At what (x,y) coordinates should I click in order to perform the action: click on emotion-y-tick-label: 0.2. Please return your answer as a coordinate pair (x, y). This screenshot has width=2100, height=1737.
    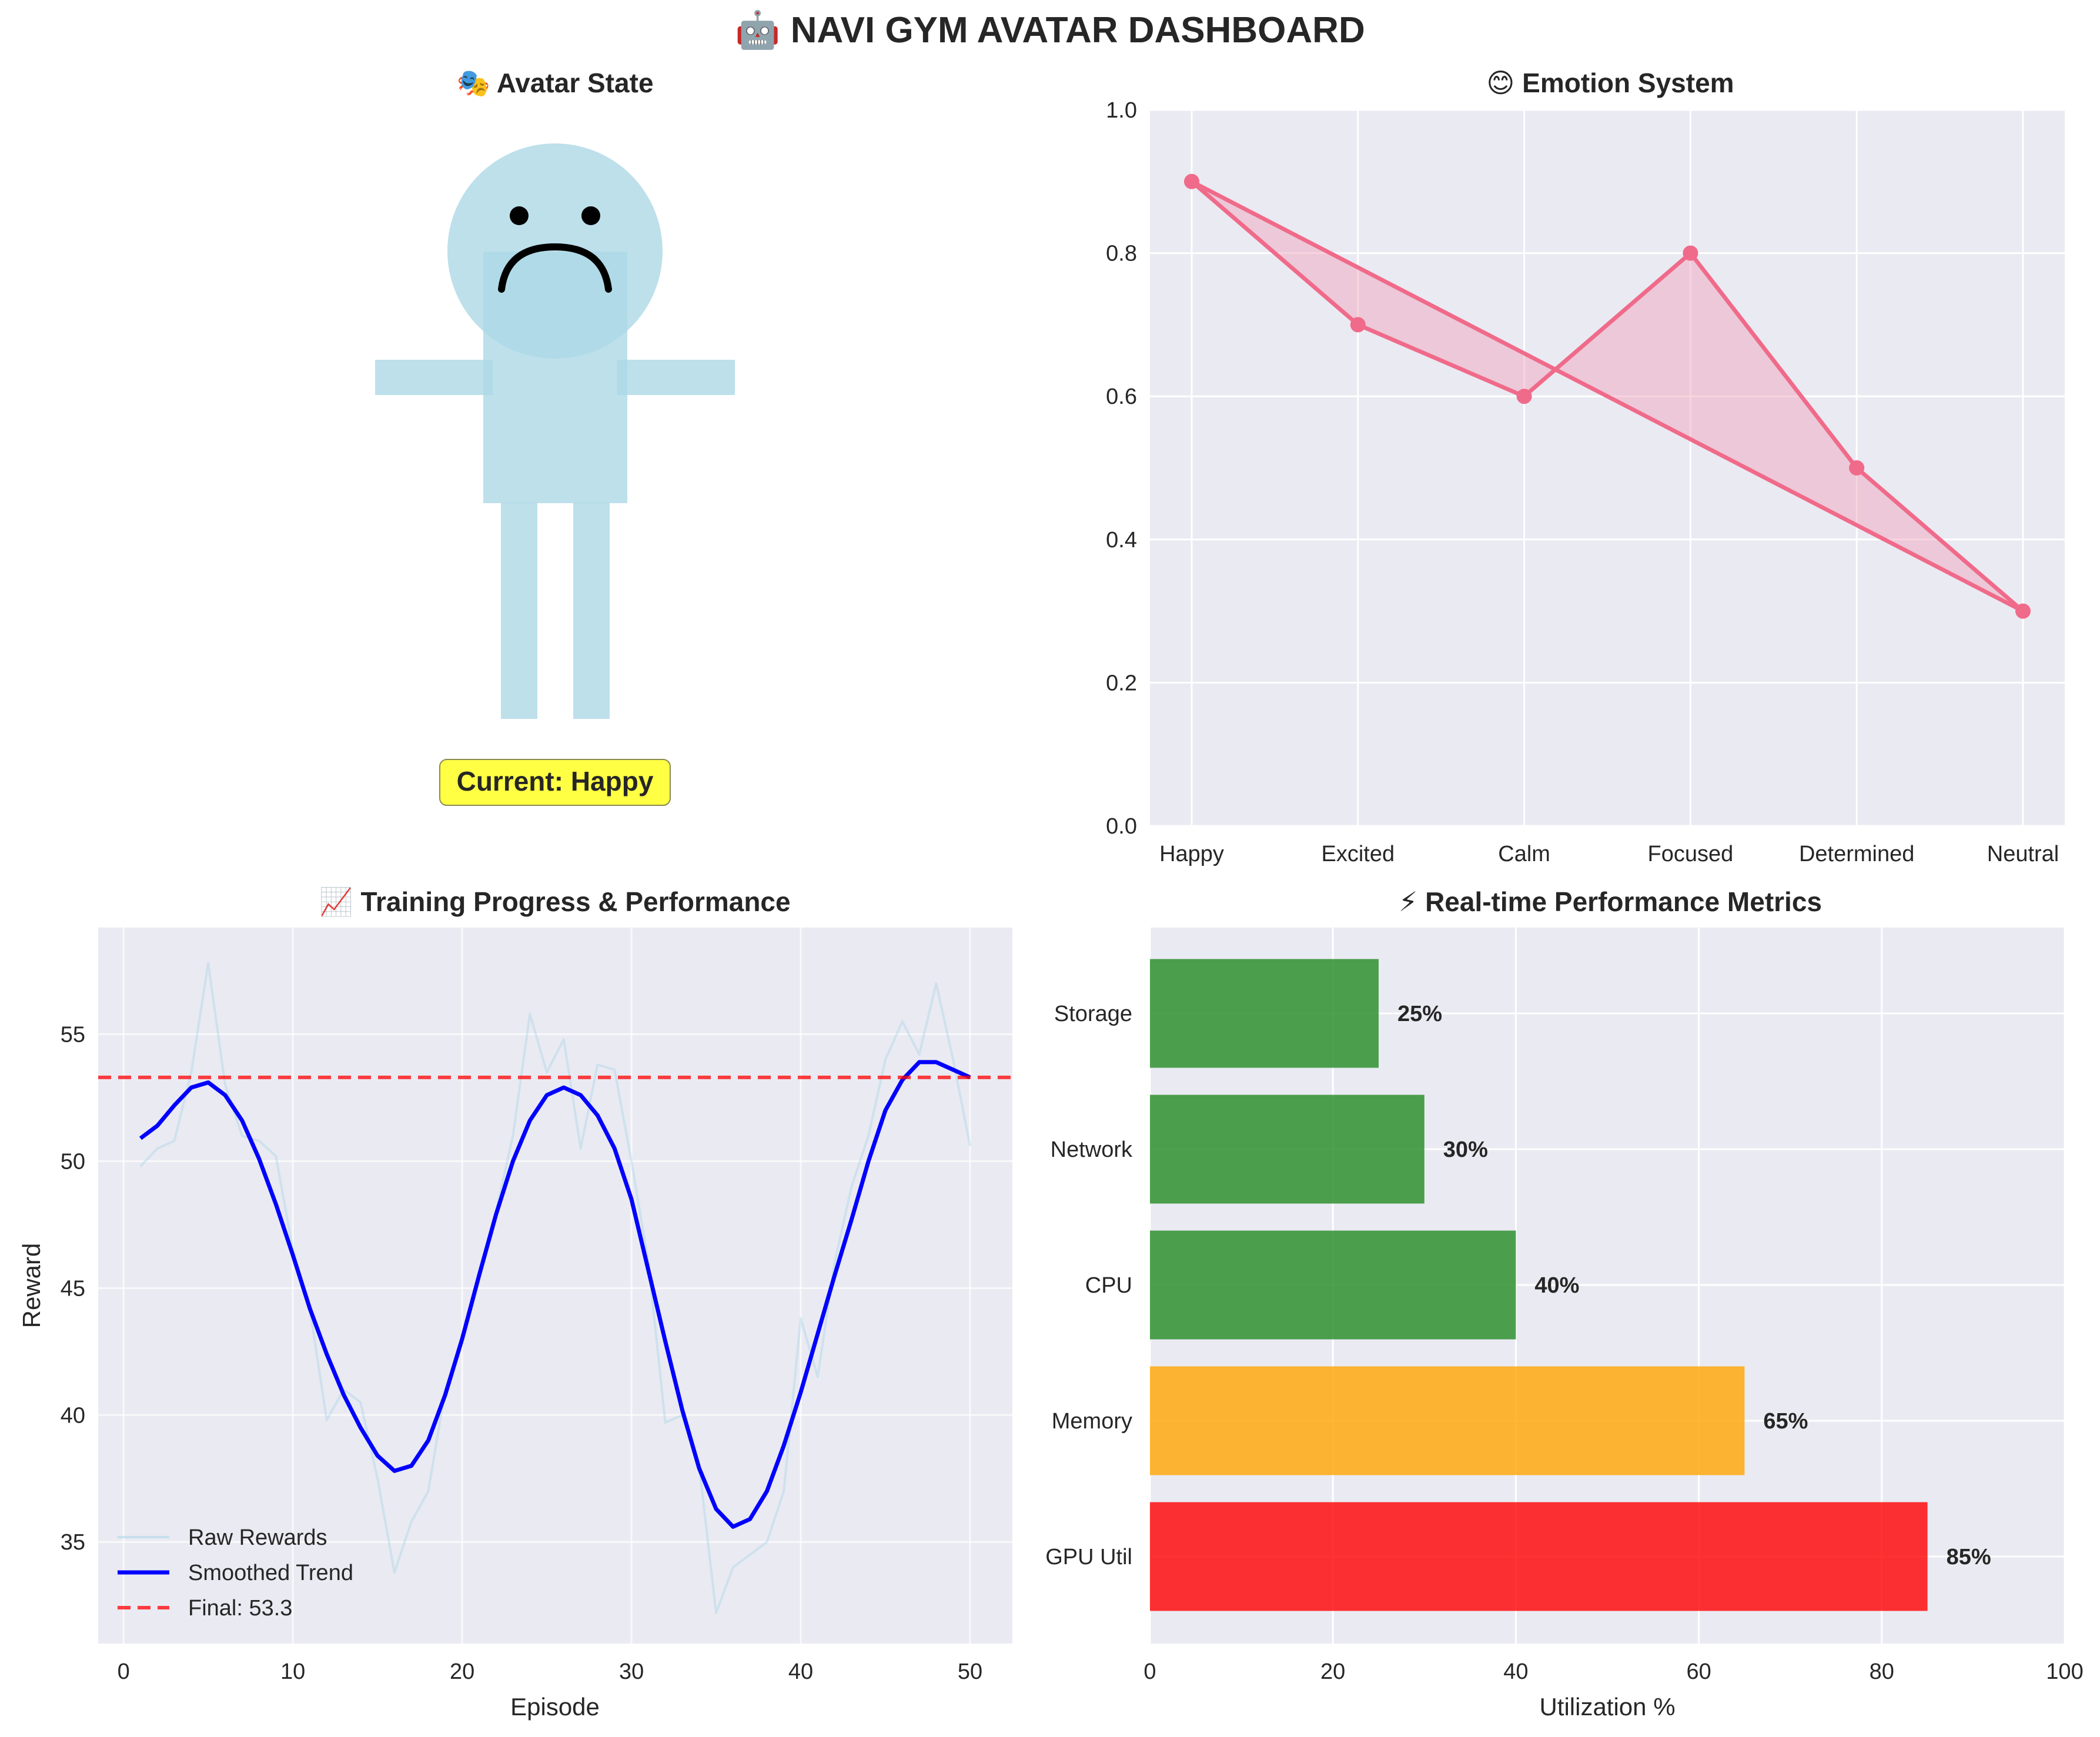
    Looking at the image, I should click on (1121, 683).